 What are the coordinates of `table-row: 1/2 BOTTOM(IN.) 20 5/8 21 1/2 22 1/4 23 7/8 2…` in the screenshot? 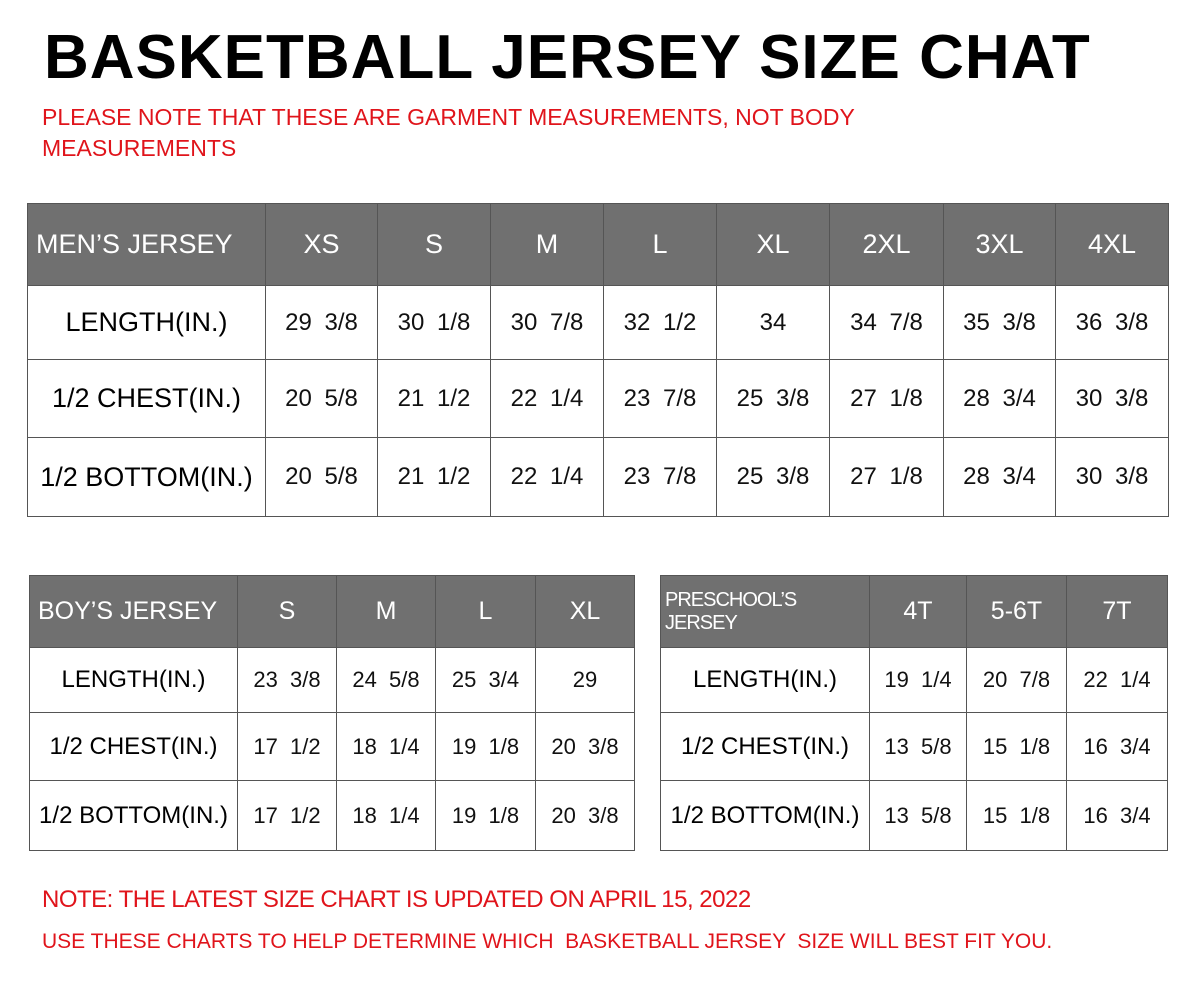 It's located at (598, 477).